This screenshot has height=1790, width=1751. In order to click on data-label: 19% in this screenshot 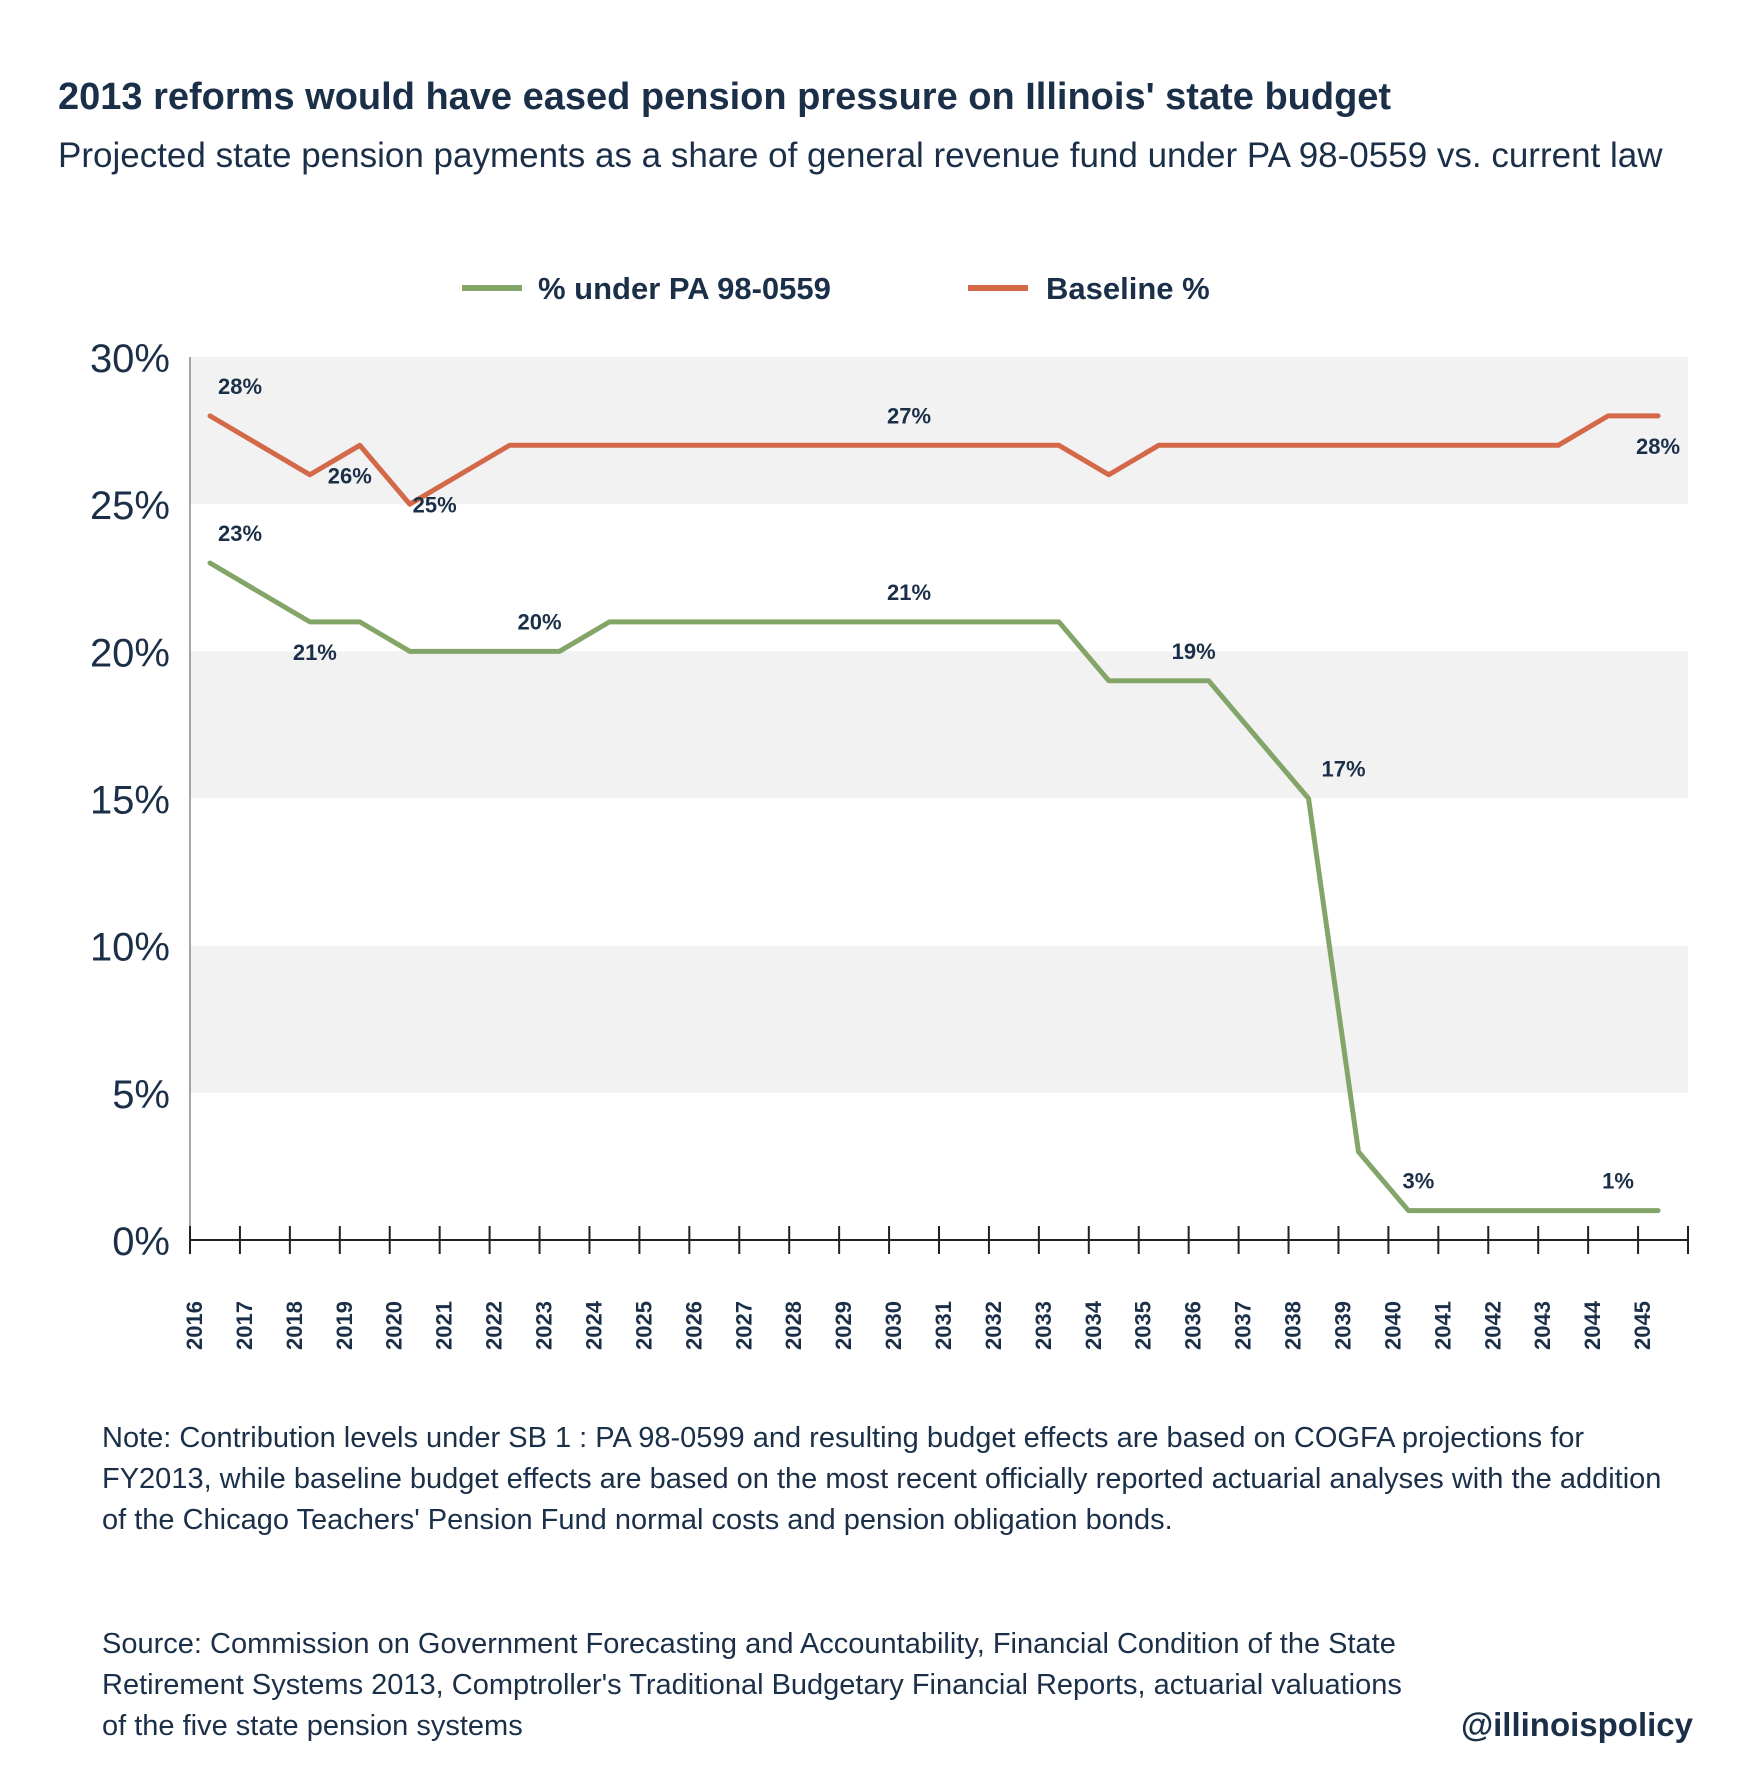, I will do `click(1194, 651)`.